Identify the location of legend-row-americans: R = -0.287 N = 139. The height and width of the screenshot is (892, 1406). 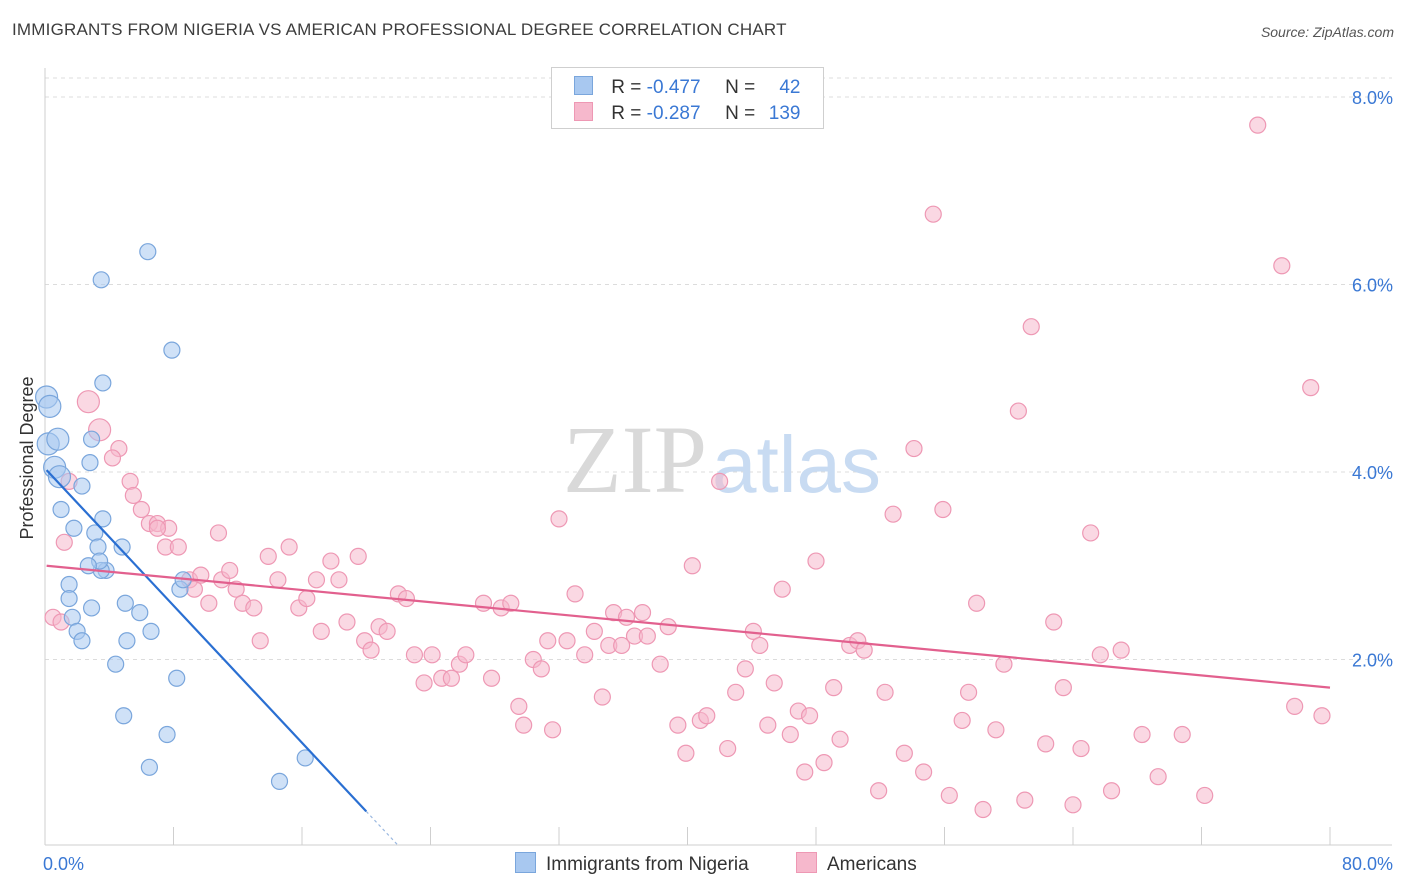
(687, 113).